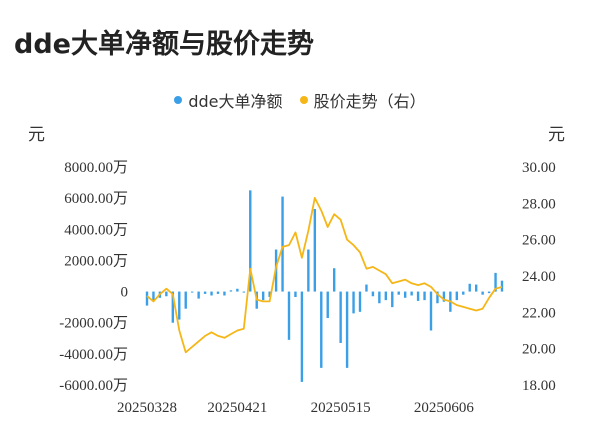 The height and width of the screenshot is (446, 600). What do you see at coordinates (178, 100) in the screenshot?
I see `legend-bar-swatch` at bounding box center [178, 100].